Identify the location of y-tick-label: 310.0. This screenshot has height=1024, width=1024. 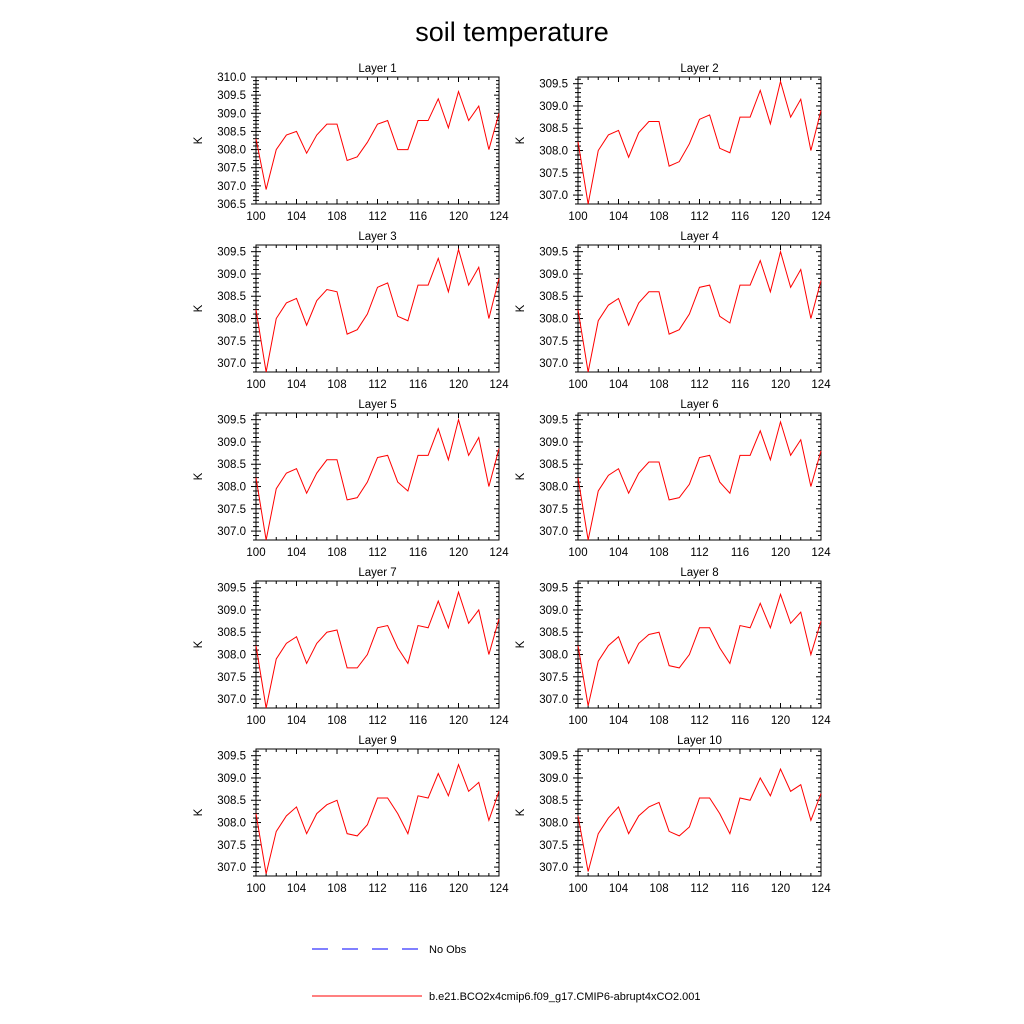
(231, 78).